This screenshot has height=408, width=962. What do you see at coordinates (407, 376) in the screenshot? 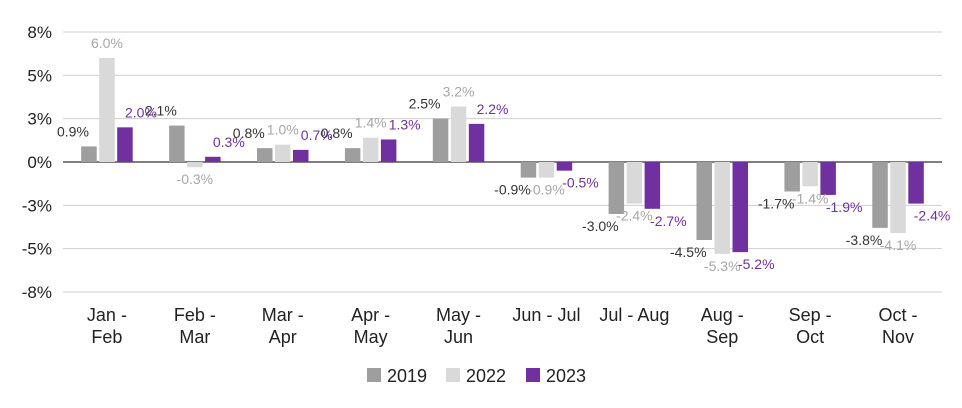
I see `legend-label-2019: 2019` at bounding box center [407, 376].